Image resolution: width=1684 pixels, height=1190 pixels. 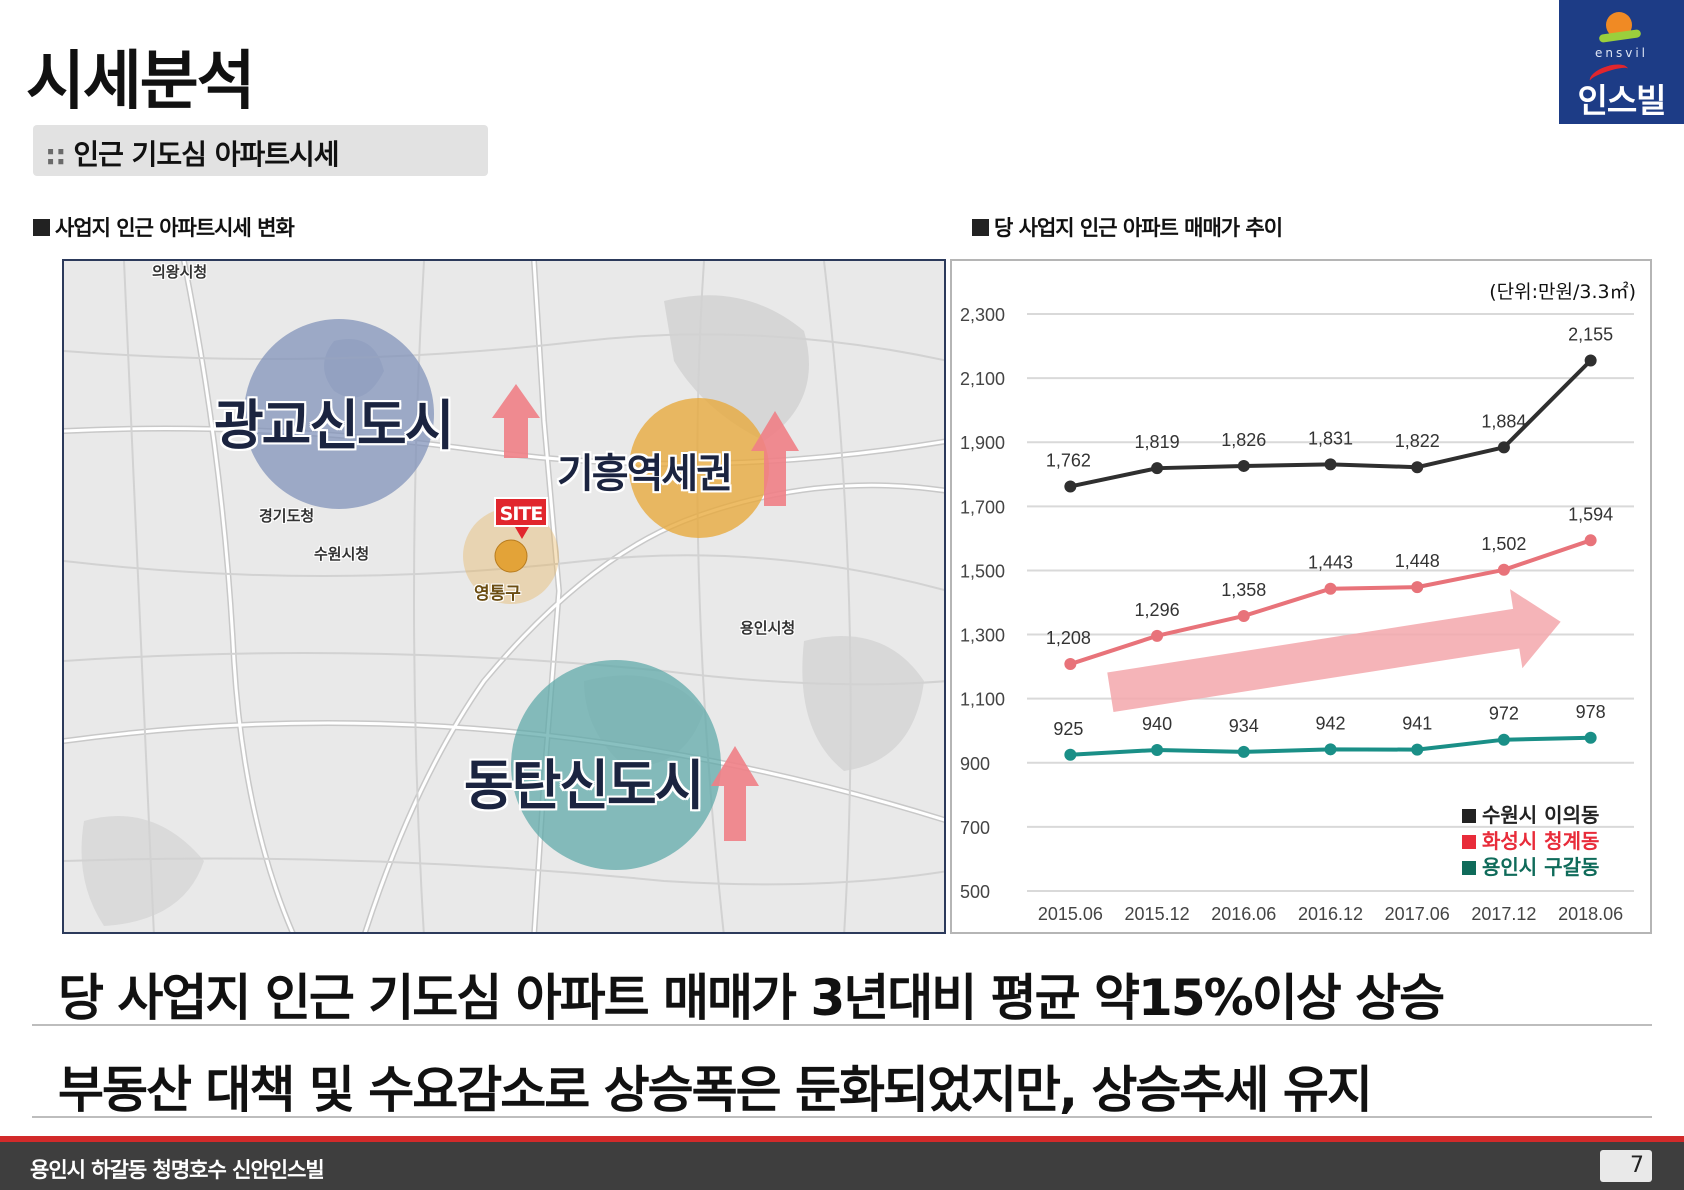 I want to click on page-number: 7, so click(x=1626, y=1166).